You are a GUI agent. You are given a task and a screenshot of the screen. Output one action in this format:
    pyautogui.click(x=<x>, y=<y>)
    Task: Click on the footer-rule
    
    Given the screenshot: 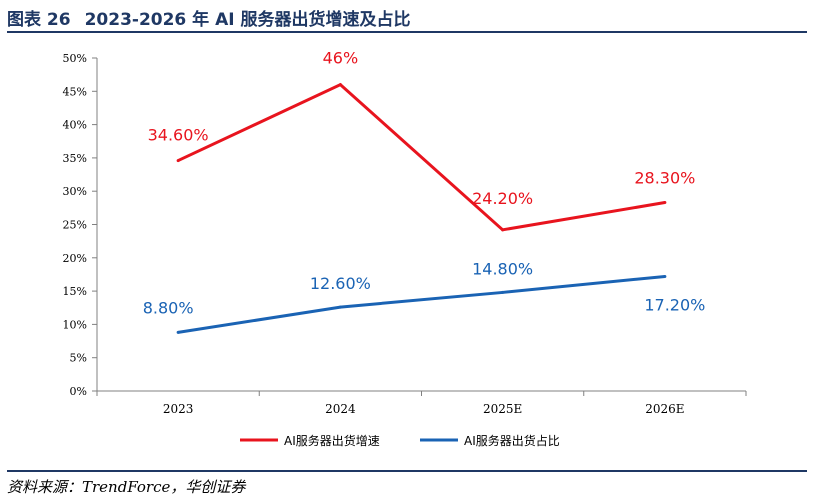 What is the action you would take?
    pyautogui.click(x=407, y=471)
    